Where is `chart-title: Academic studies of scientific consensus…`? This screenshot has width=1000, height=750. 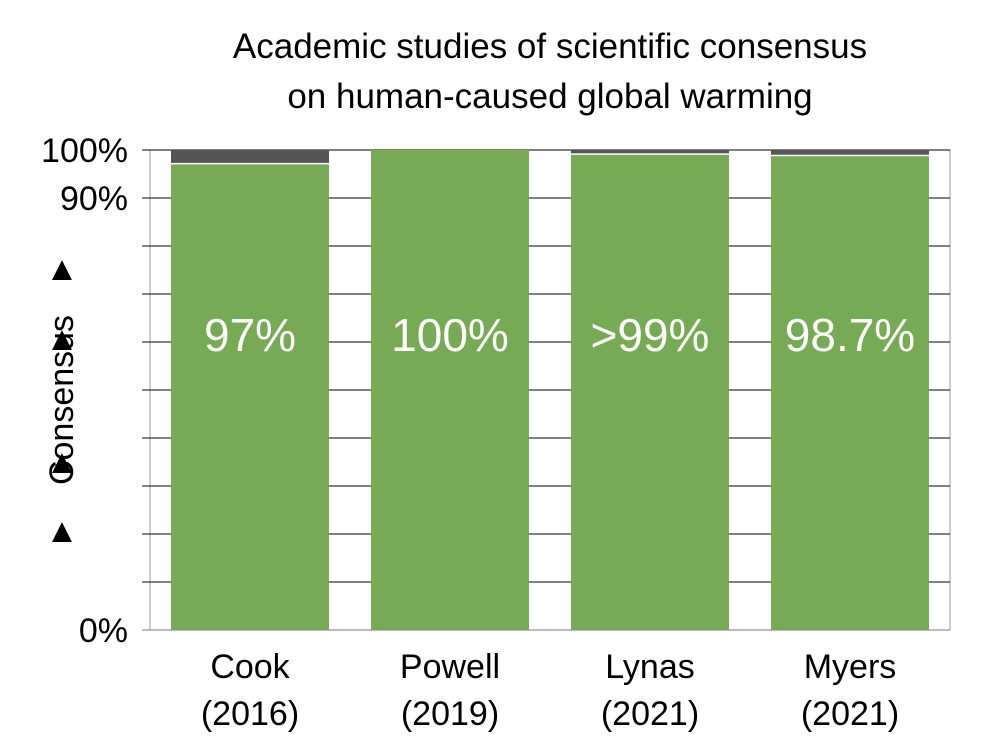 chart-title: Academic studies of scientific consensus… is located at coordinates (550, 71).